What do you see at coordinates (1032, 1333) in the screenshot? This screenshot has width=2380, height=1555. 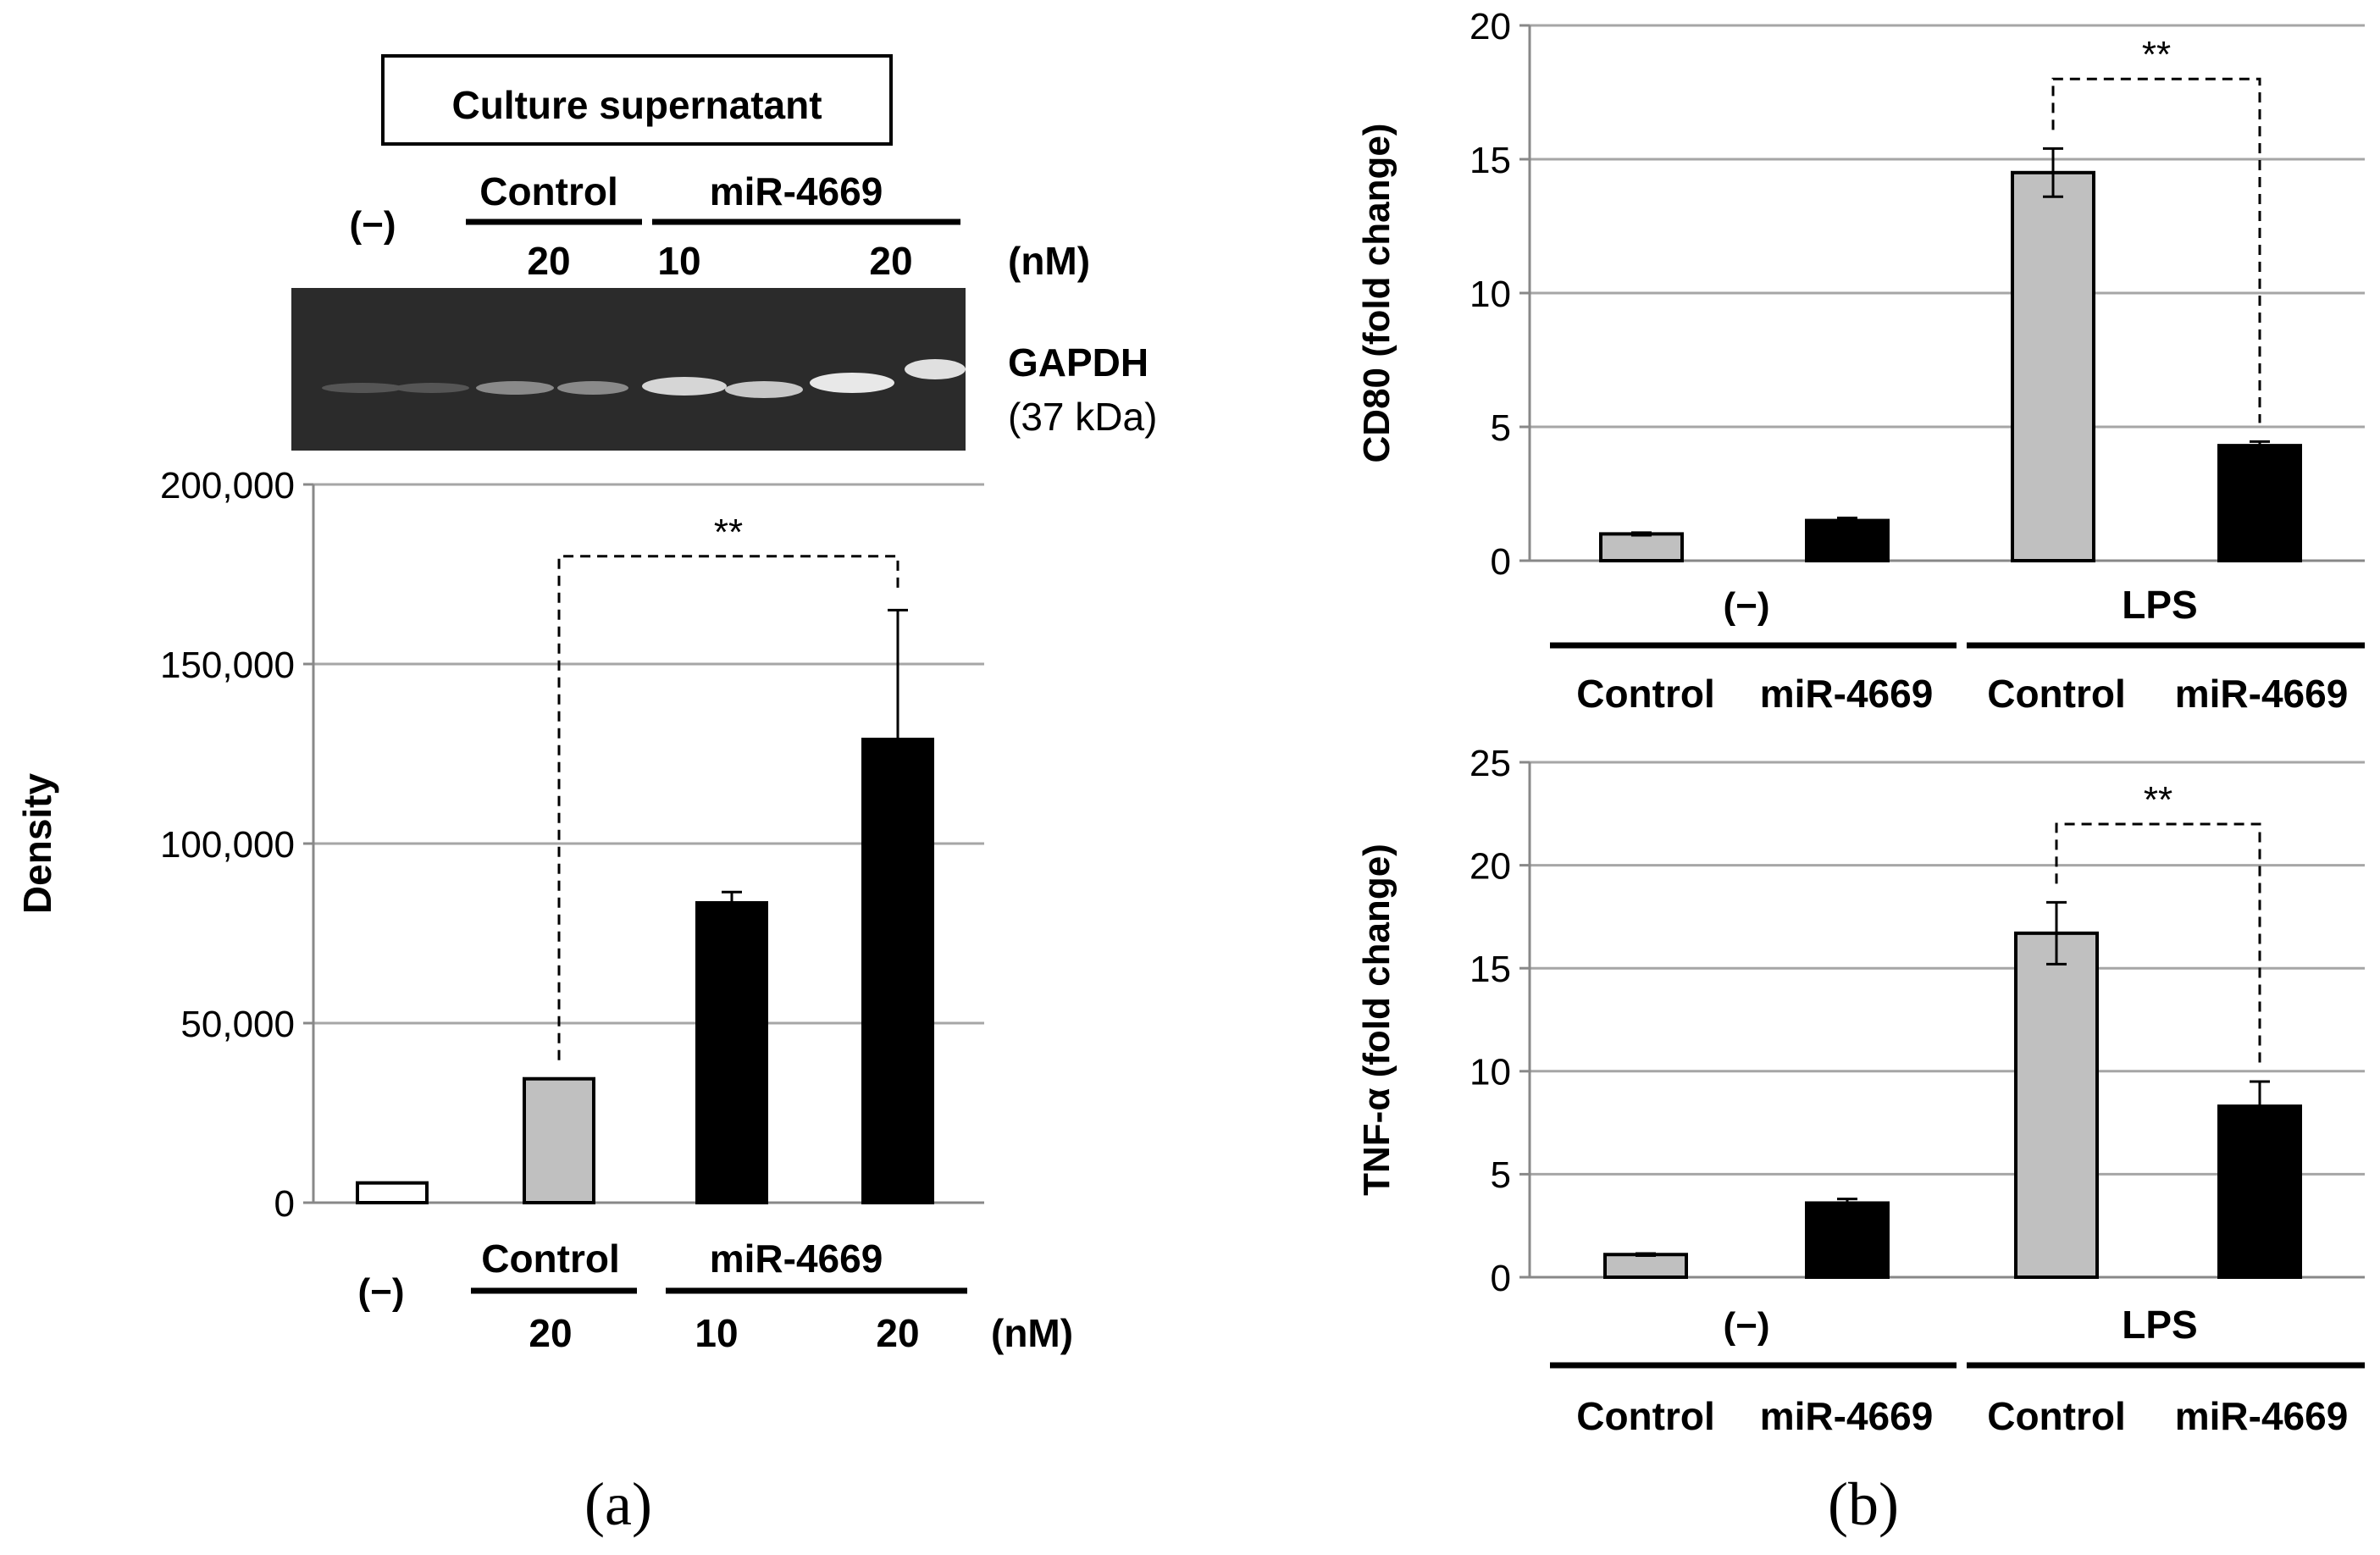 I see `xaxis-unit-label: (nM)` at bounding box center [1032, 1333].